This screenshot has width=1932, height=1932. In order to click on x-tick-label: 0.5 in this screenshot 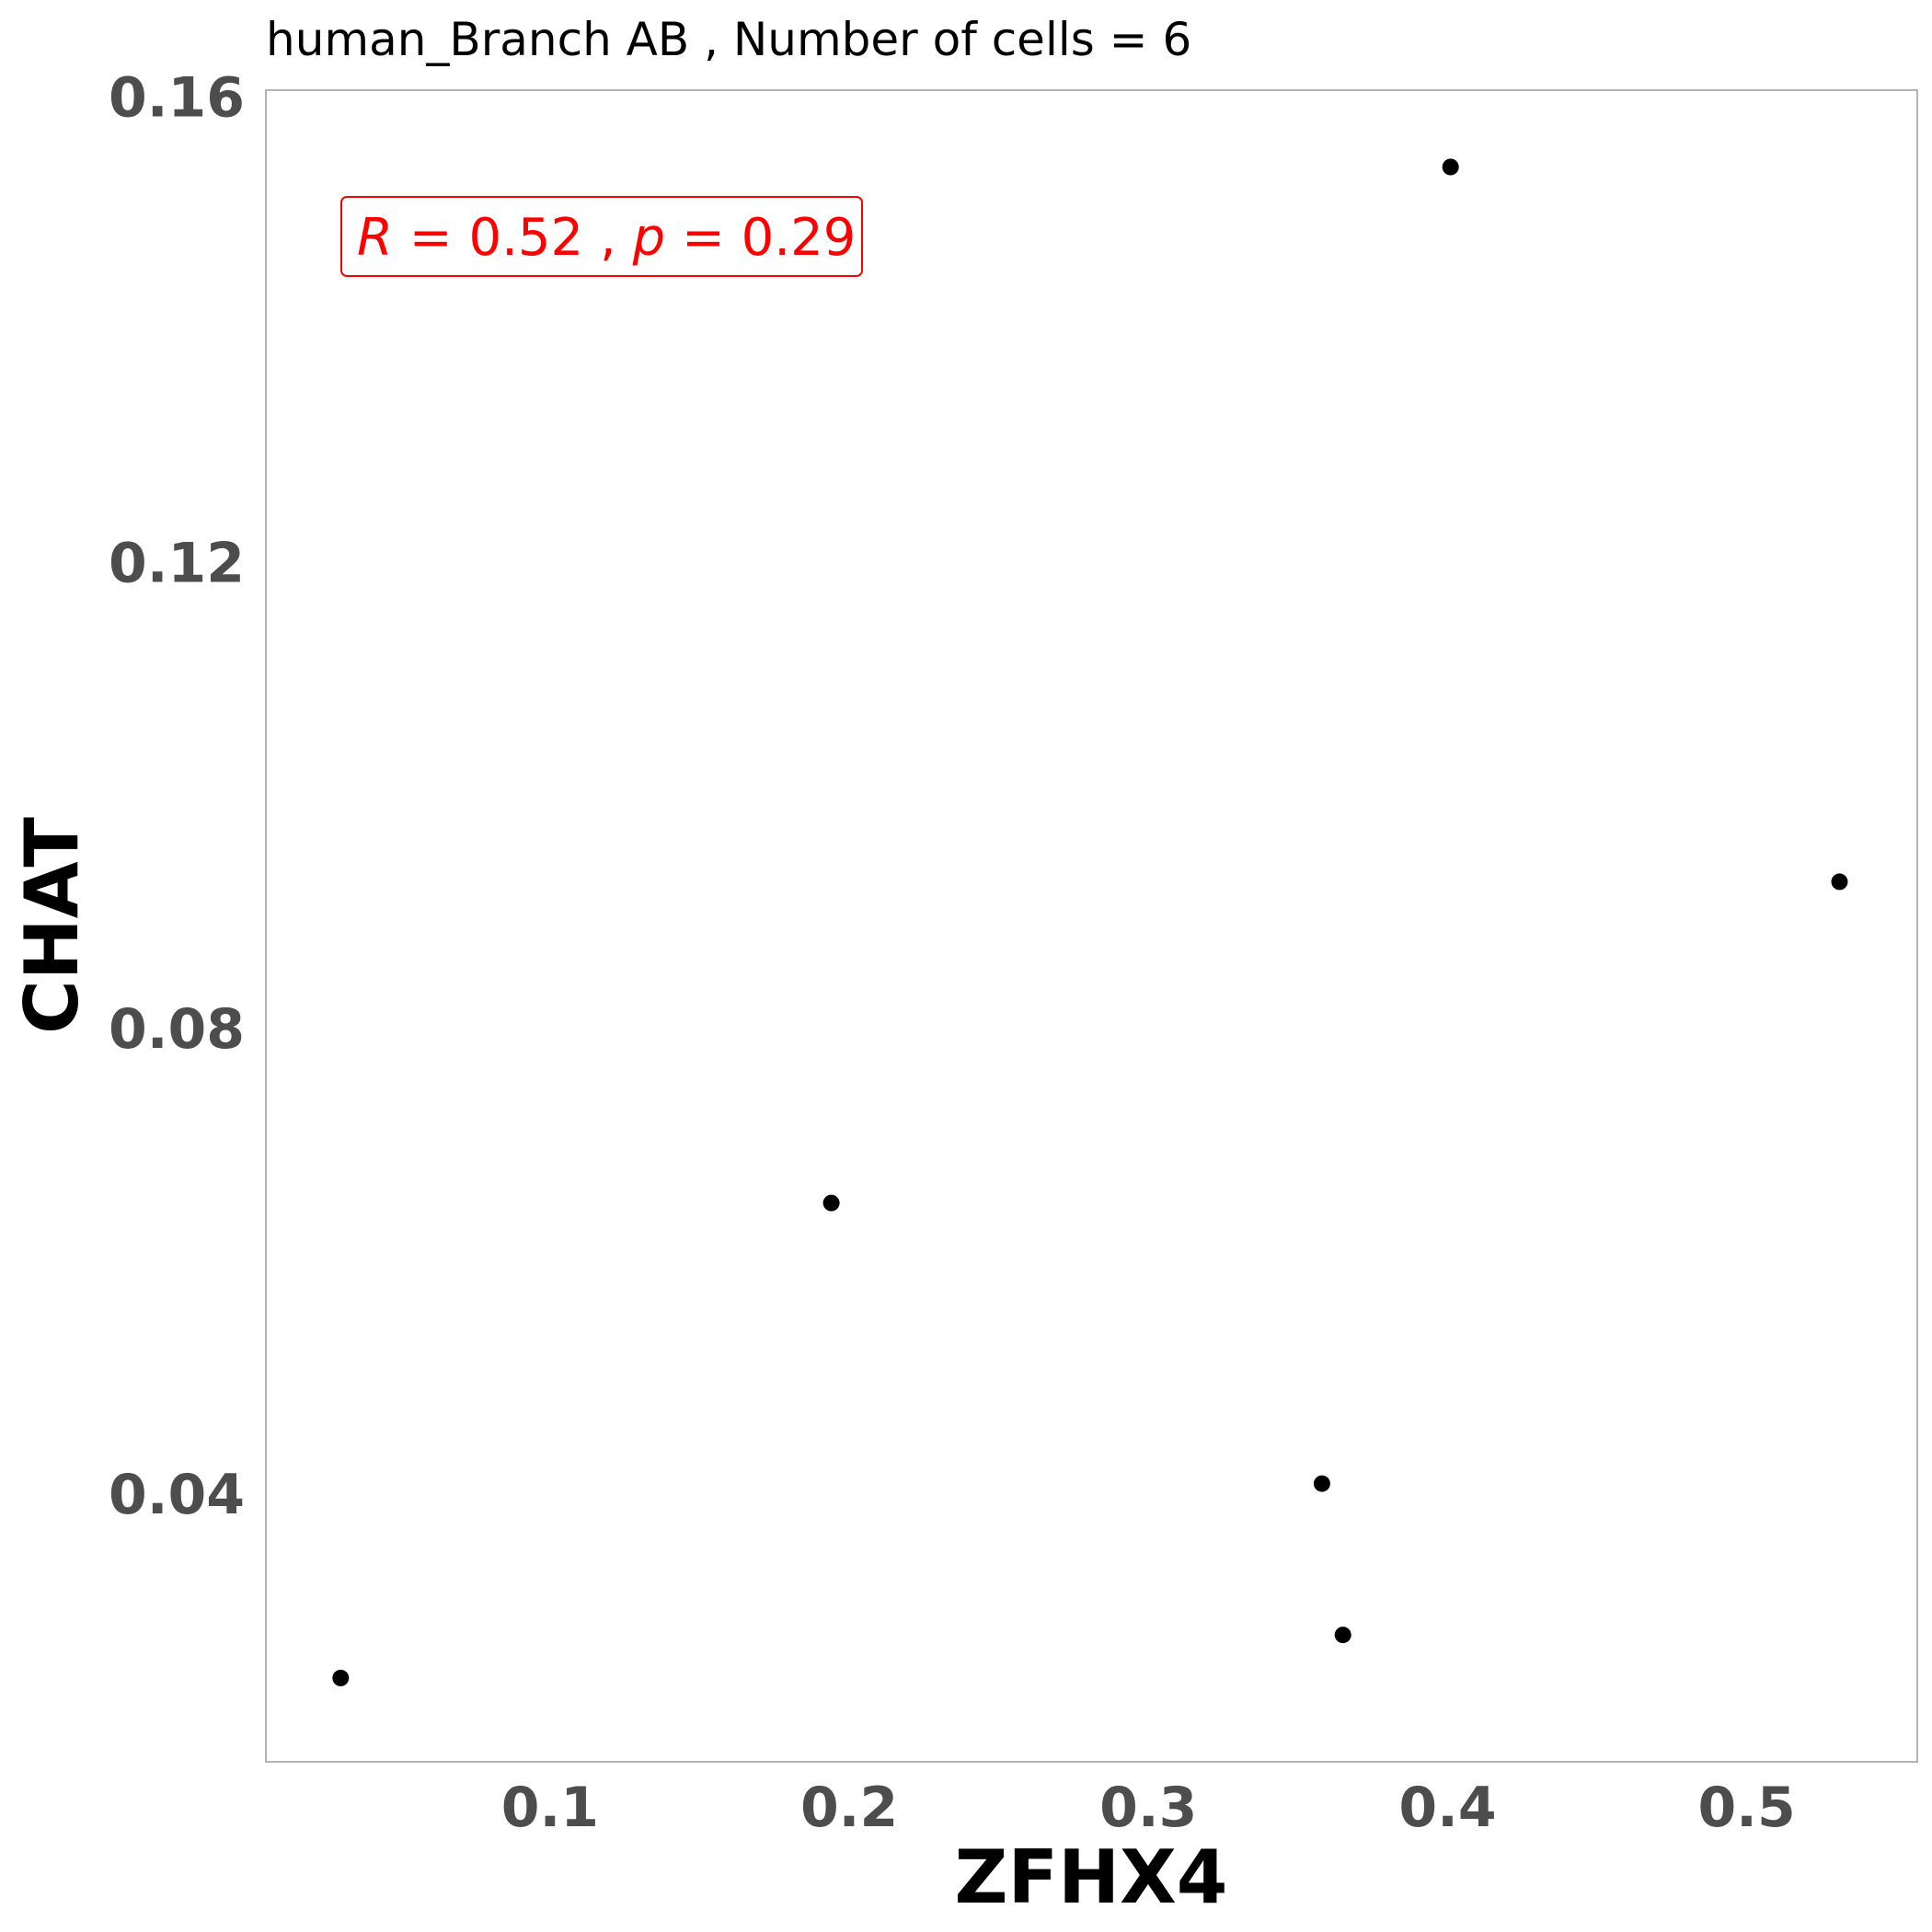, I will do `click(1746, 1808)`.